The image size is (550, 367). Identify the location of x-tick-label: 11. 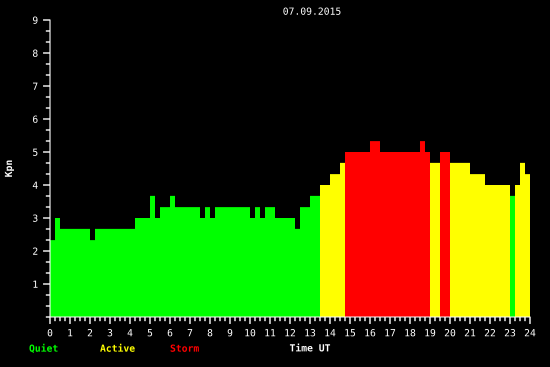
(270, 332).